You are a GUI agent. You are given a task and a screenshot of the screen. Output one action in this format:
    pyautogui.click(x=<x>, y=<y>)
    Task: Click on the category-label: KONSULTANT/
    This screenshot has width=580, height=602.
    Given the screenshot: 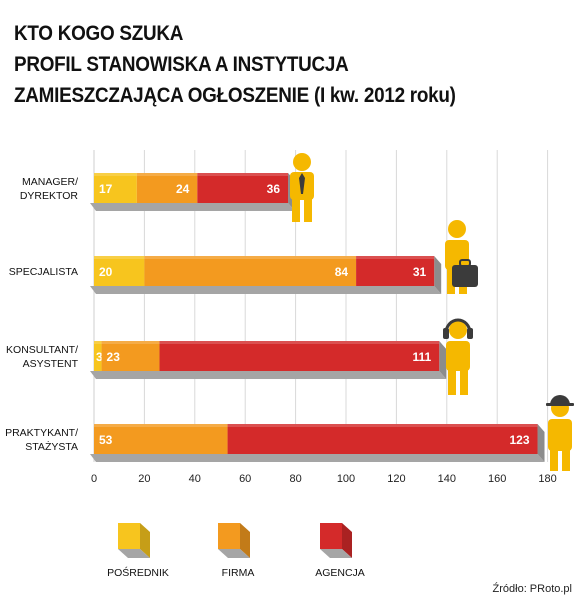 What is the action you would take?
    pyautogui.click(x=42, y=350)
    